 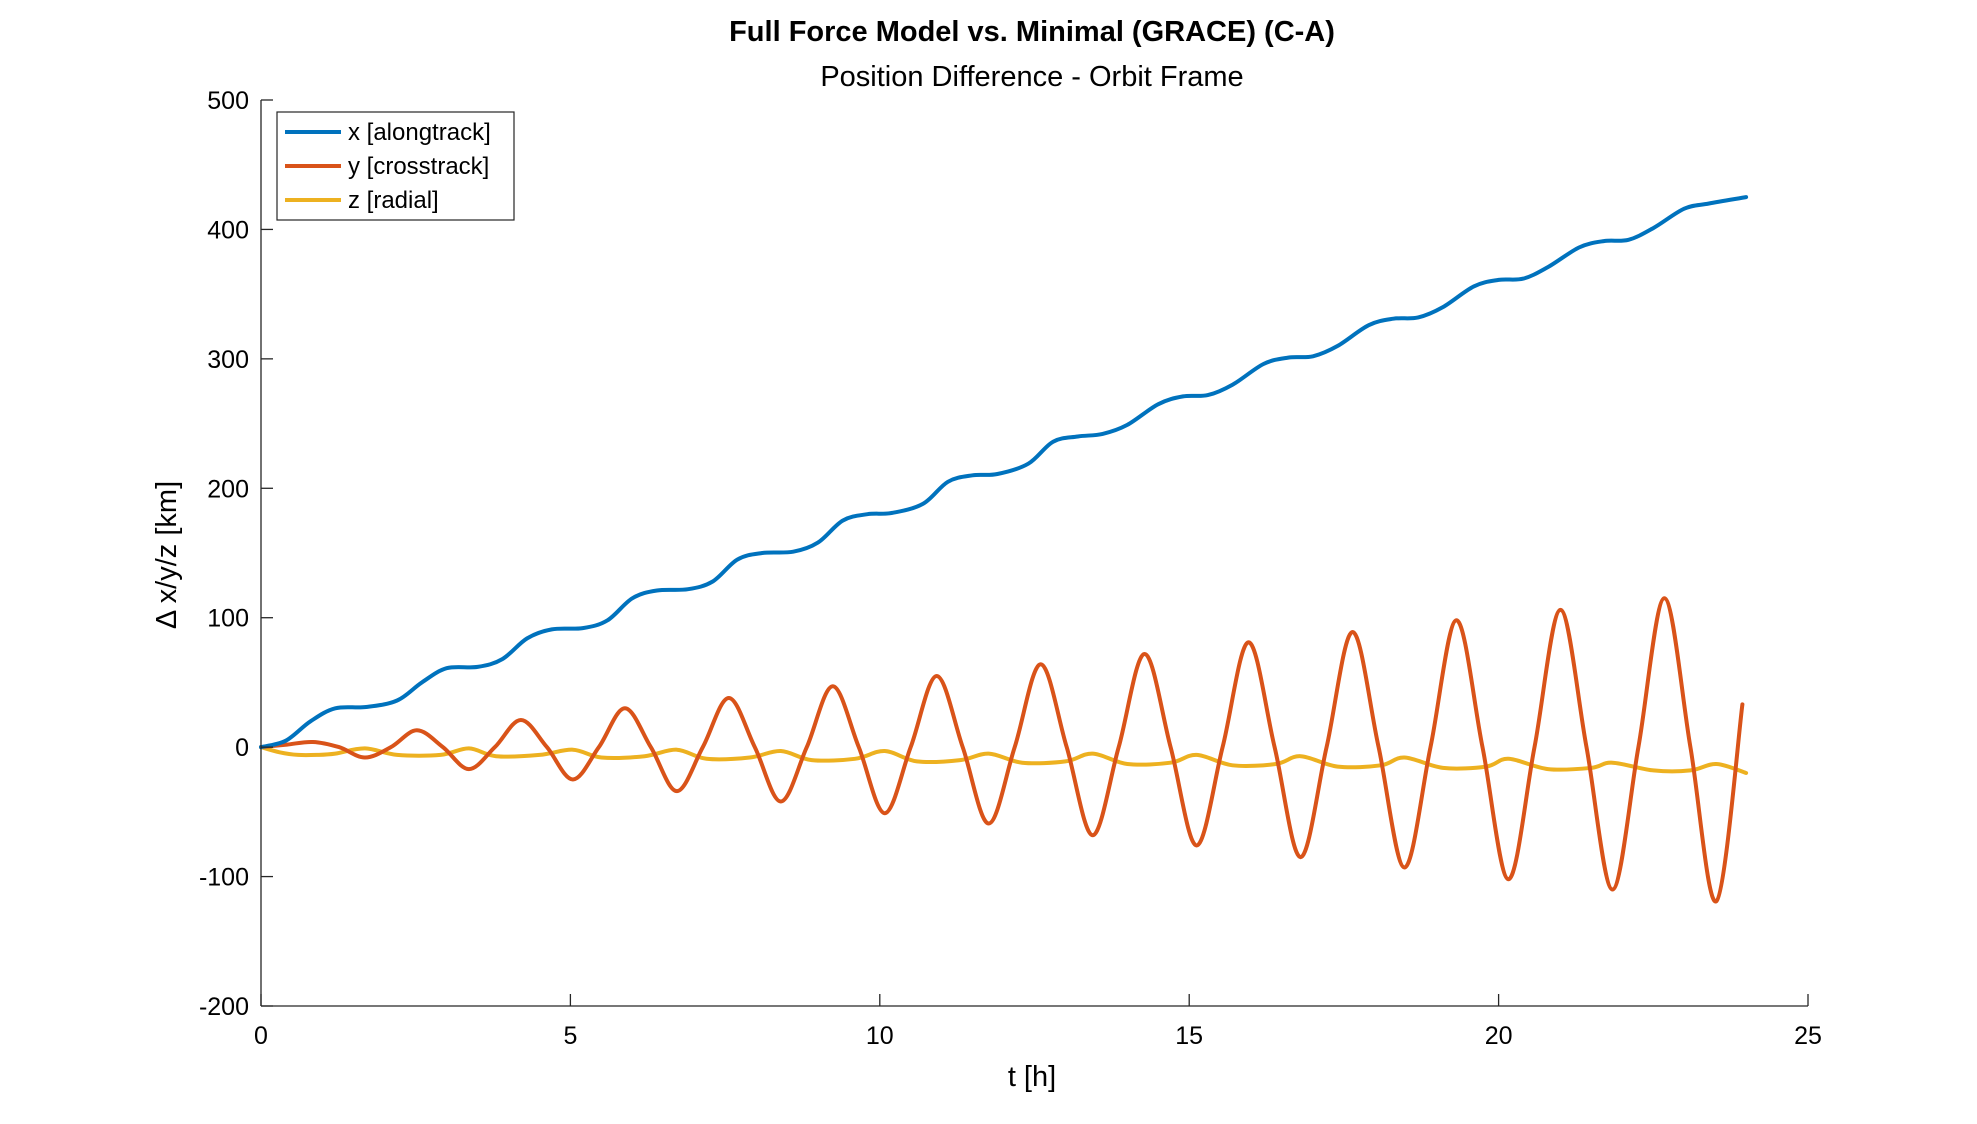 I want to click on x-tick-label: 0, so click(x=261, y=1036).